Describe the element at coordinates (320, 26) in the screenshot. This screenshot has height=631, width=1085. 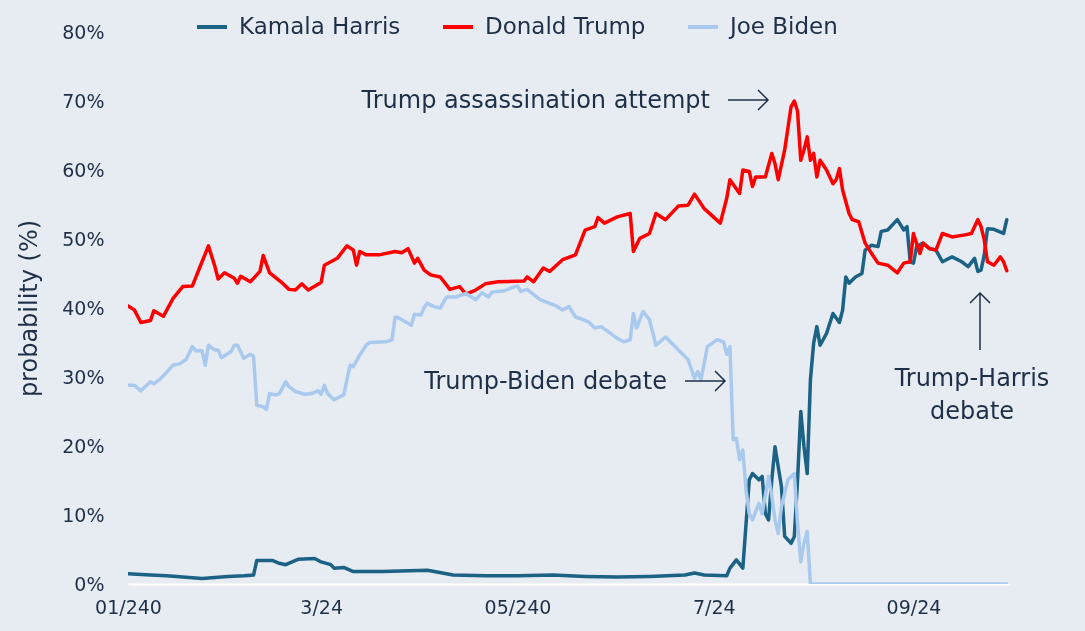
I see `legend-label: Kamala Harris` at that location.